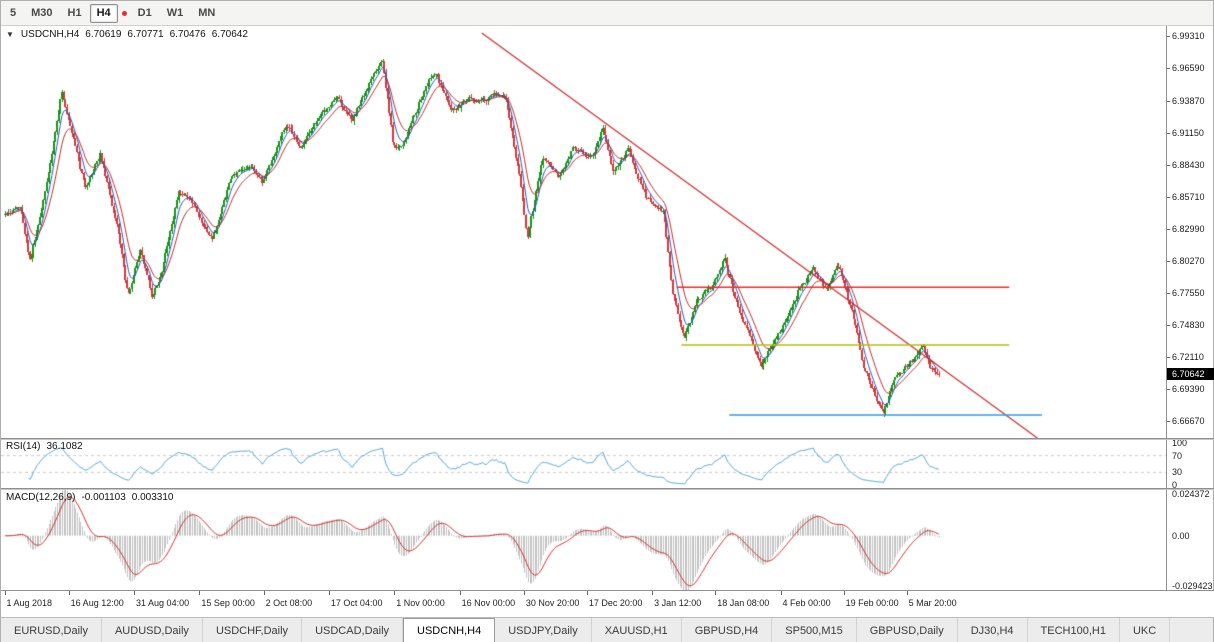  What do you see at coordinates (814, 630) in the screenshot?
I see `tab-sp500-m15: SP500,M15` at bounding box center [814, 630].